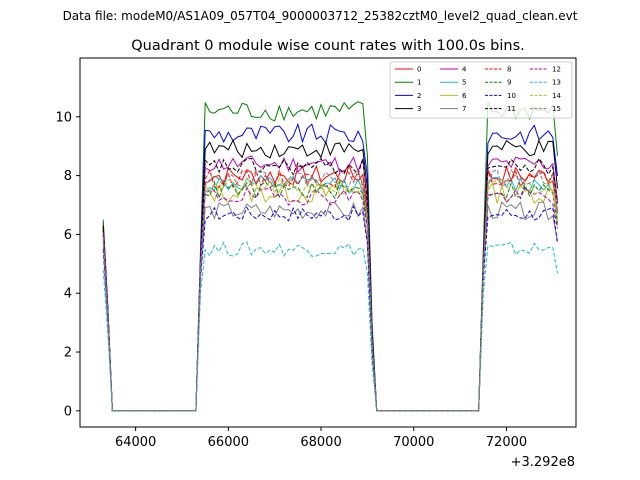 This screenshot has width=640, height=480. I want to click on legend-label-6: 6, so click(464, 96).